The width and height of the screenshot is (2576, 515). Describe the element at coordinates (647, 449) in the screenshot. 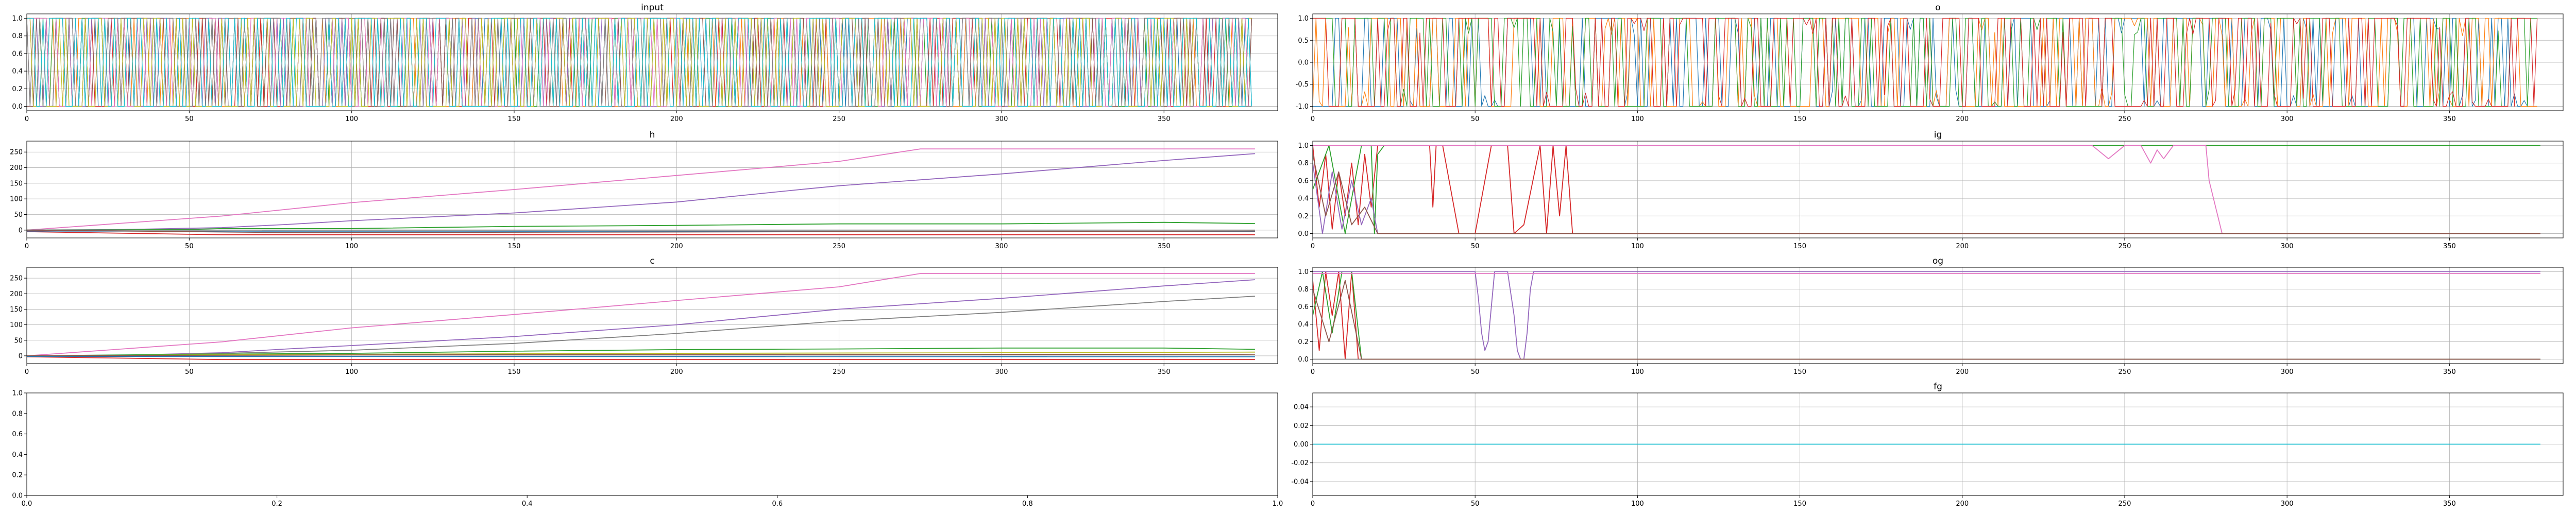

I see `subplot-blank: 0.0 0.2 0.4 0.6 0.8 1.0 0.0 0.2 0.4 0.6 0.8 1.0` at that location.